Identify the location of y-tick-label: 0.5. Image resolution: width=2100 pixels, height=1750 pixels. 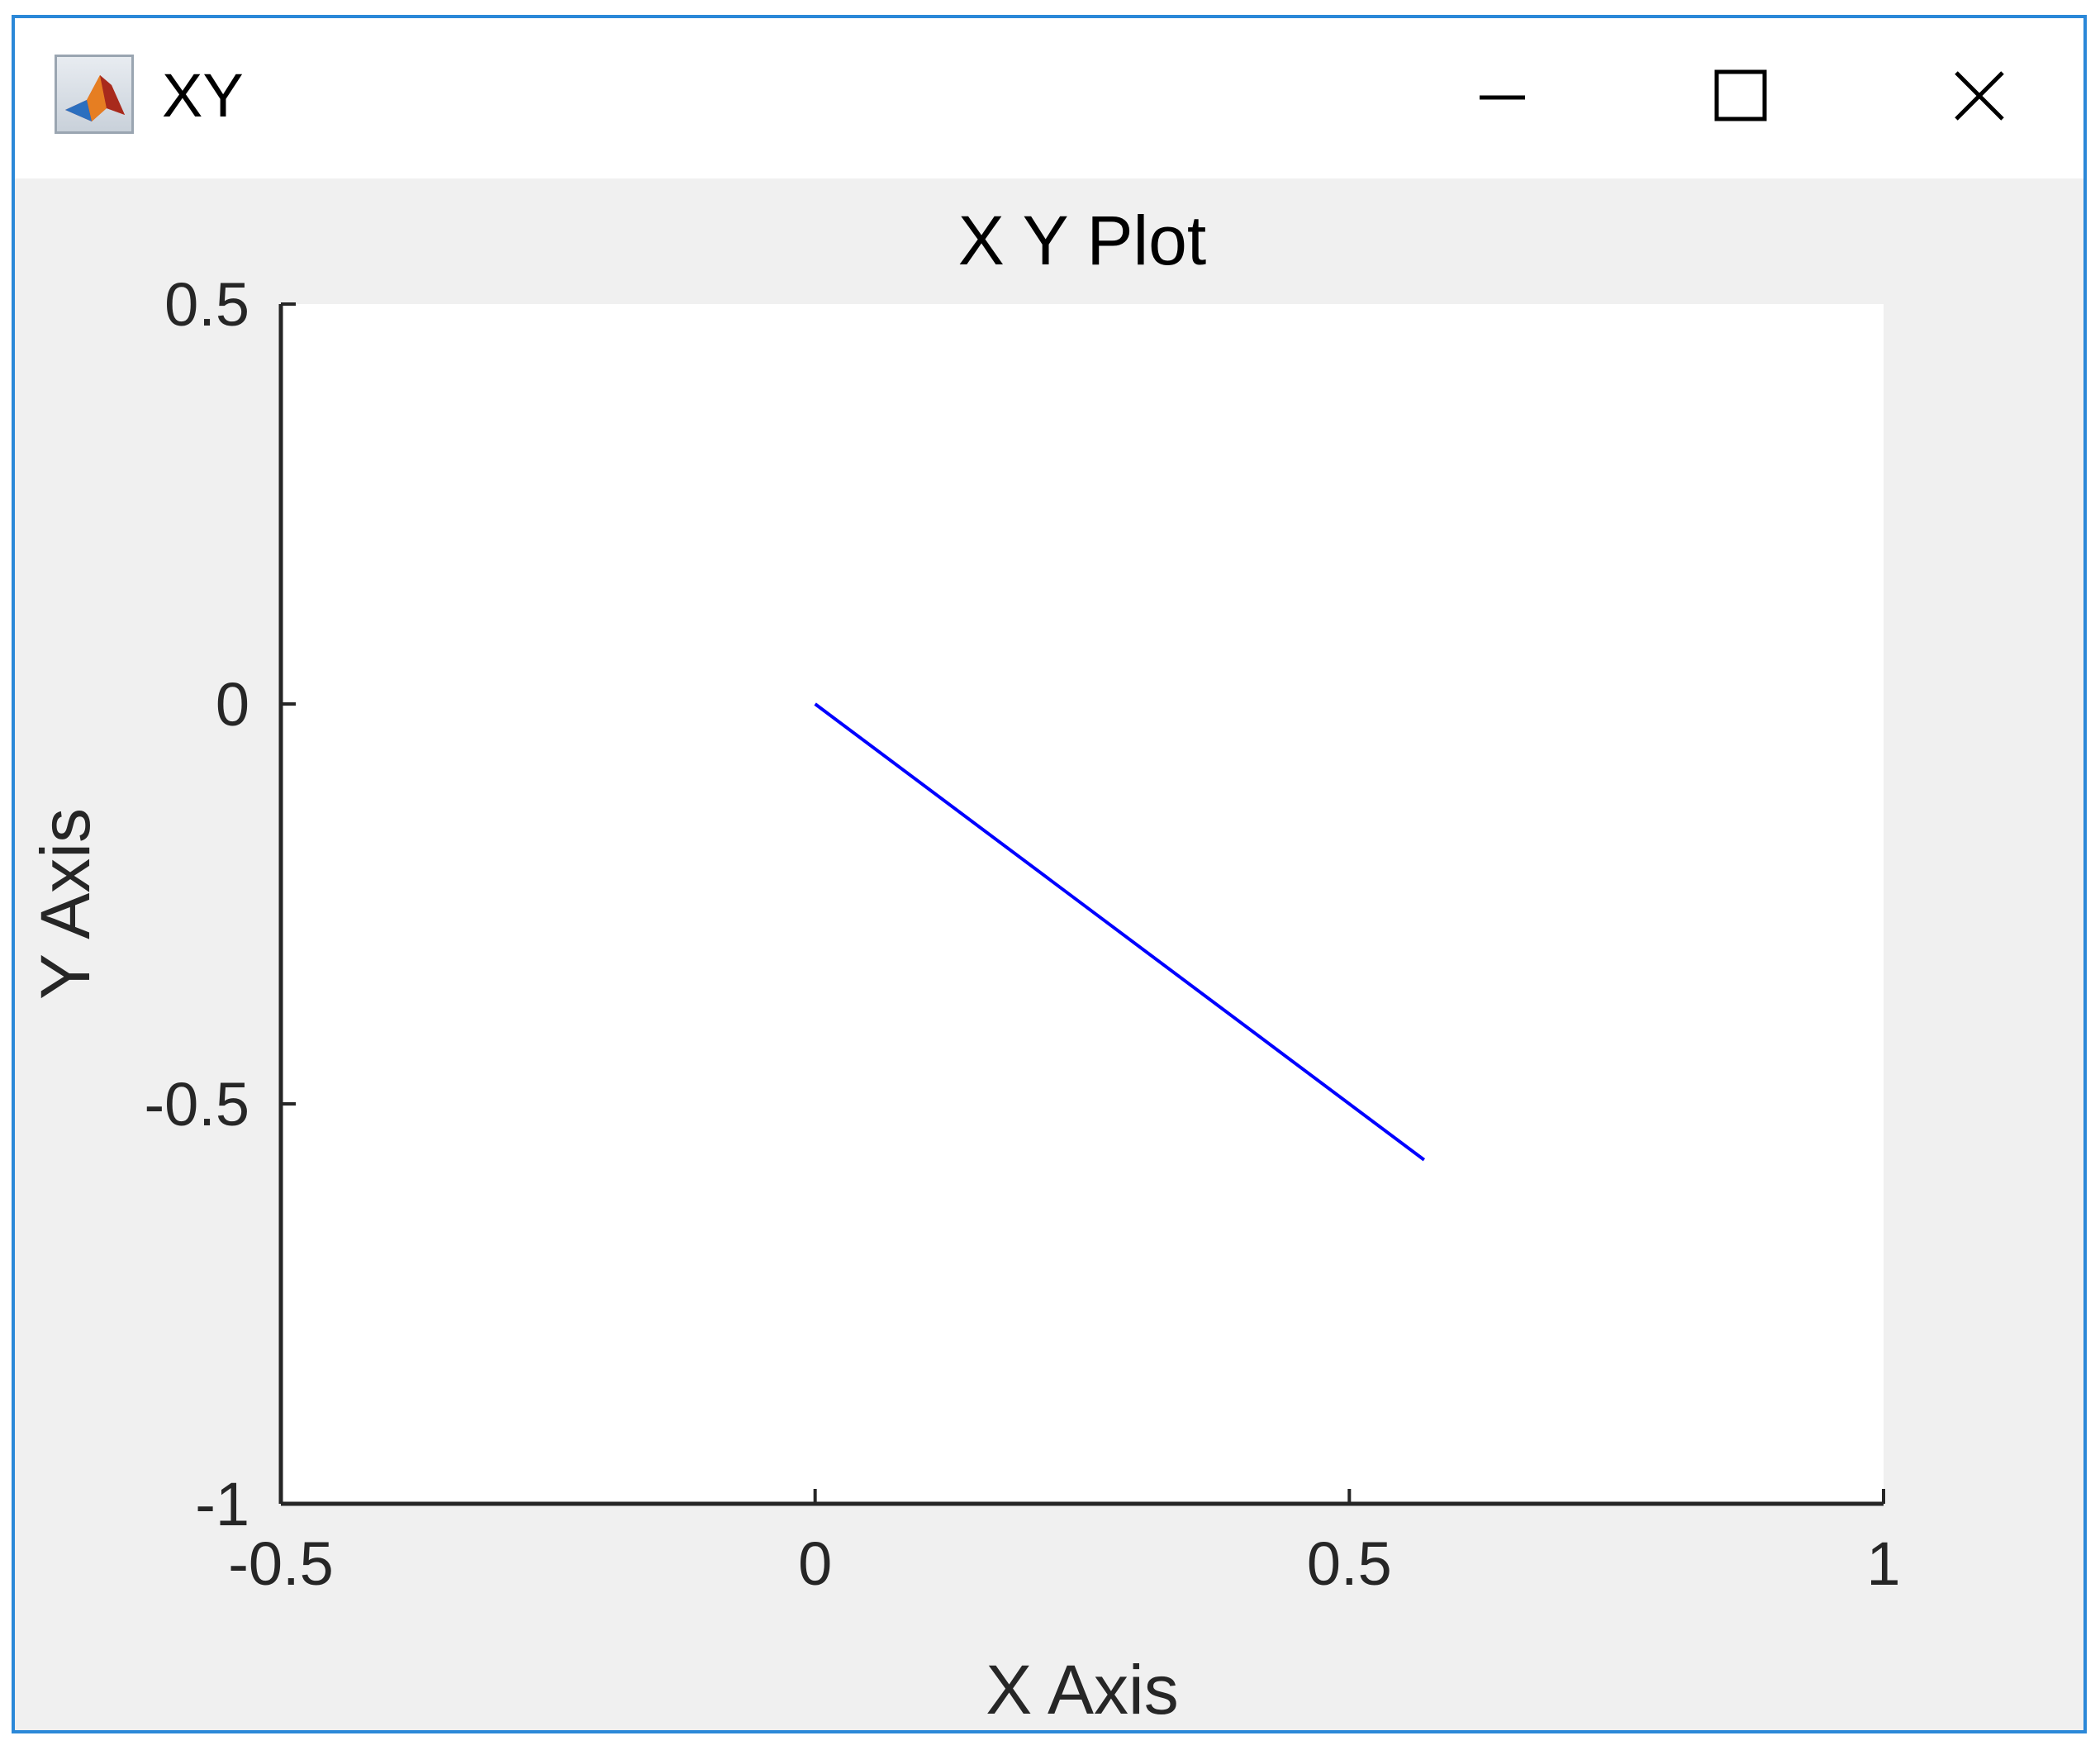
(207, 304).